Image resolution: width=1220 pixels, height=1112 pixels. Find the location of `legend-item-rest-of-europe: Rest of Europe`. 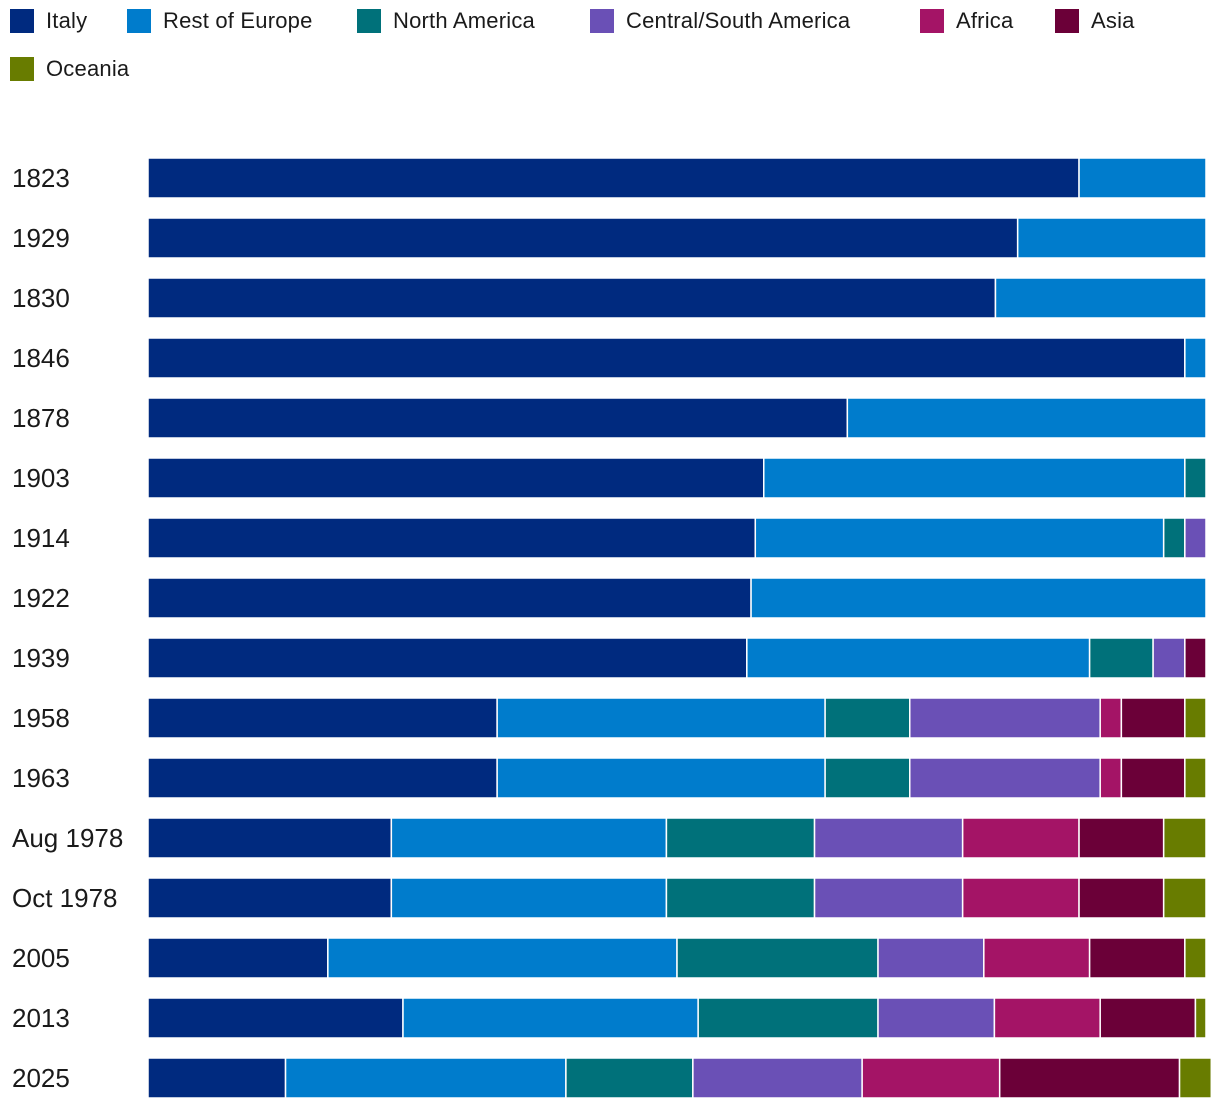

legend-item-rest-of-europe: Rest of Europe is located at coordinates (220, 21).